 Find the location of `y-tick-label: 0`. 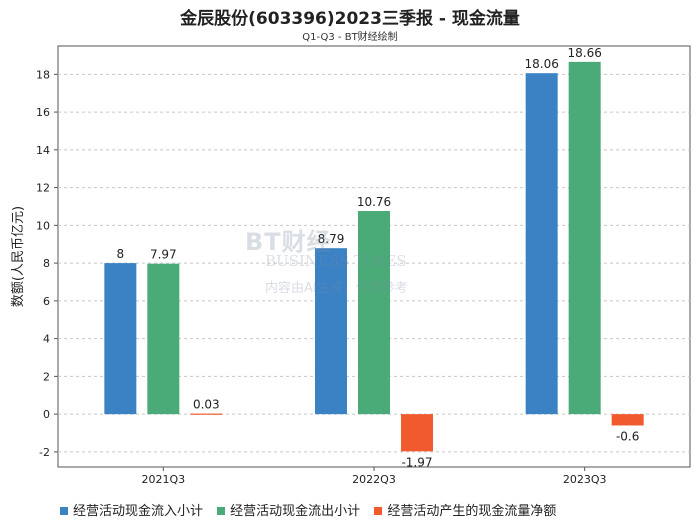

y-tick-label: 0 is located at coordinates (46, 414).